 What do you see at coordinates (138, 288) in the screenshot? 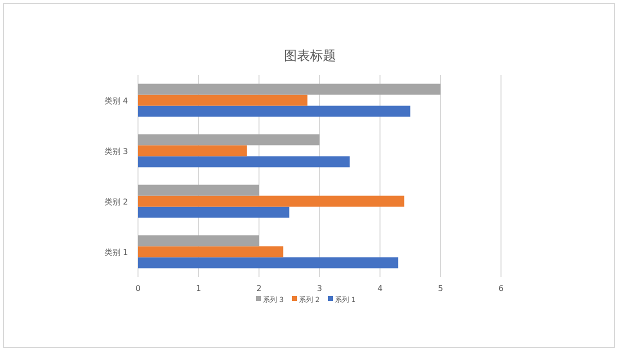
I see `x-tick-label: 0` at bounding box center [138, 288].